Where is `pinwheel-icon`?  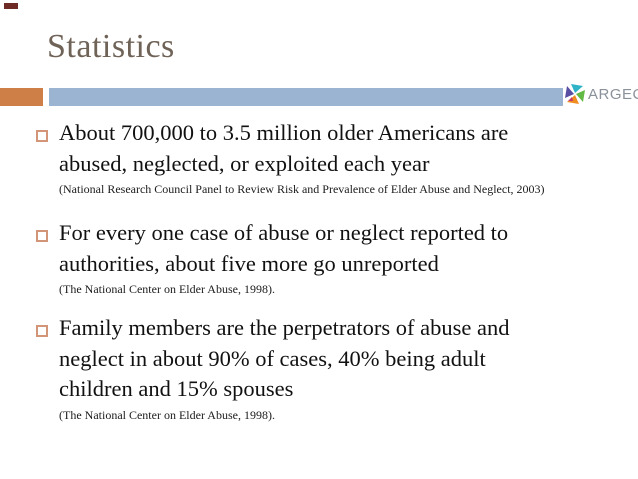 pinwheel-icon is located at coordinates (575, 94).